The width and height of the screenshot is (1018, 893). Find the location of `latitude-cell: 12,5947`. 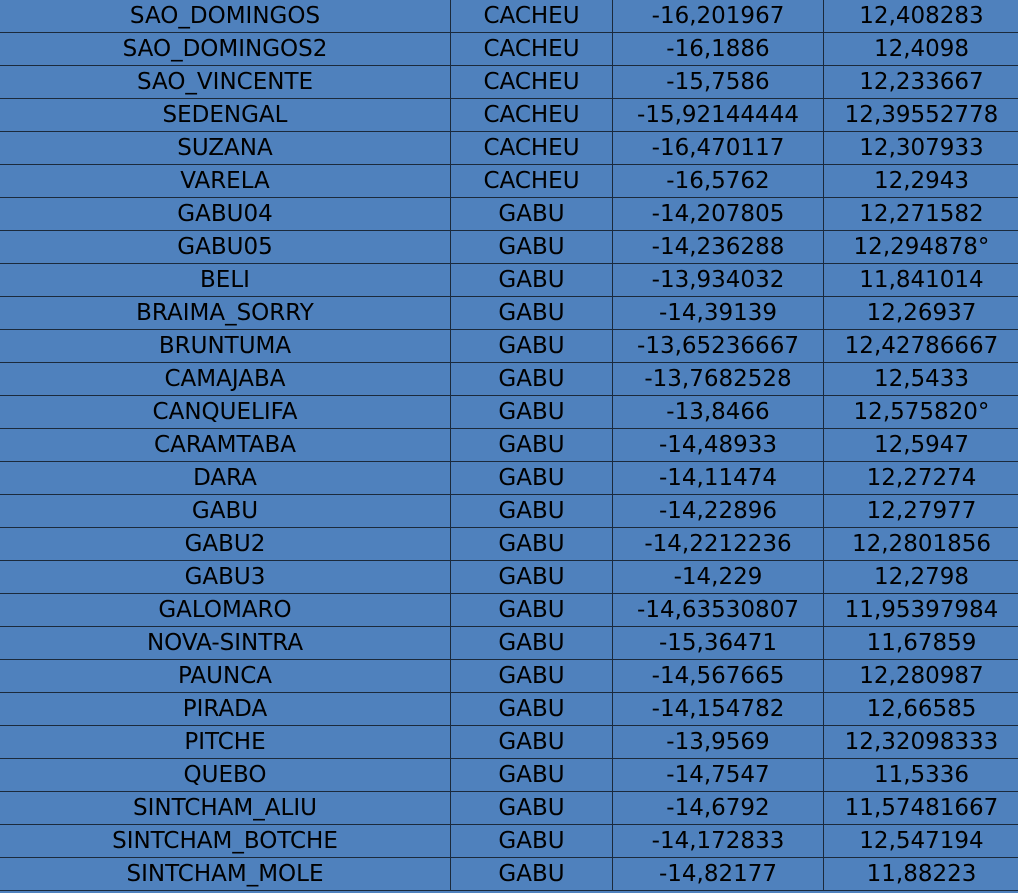

latitude-cell: 12,5947 is located at coordinates (920, 445).